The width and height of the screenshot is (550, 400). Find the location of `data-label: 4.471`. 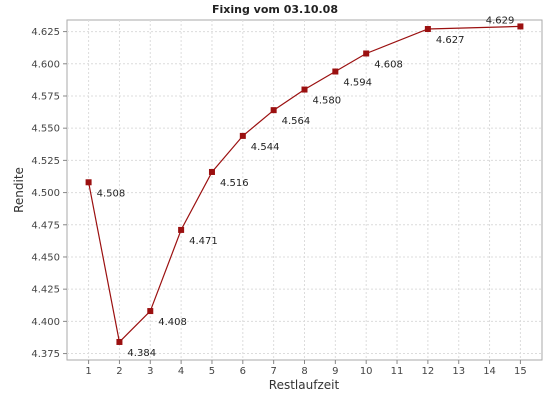

data-label: 4.471 is located at coordinates (203, 241).